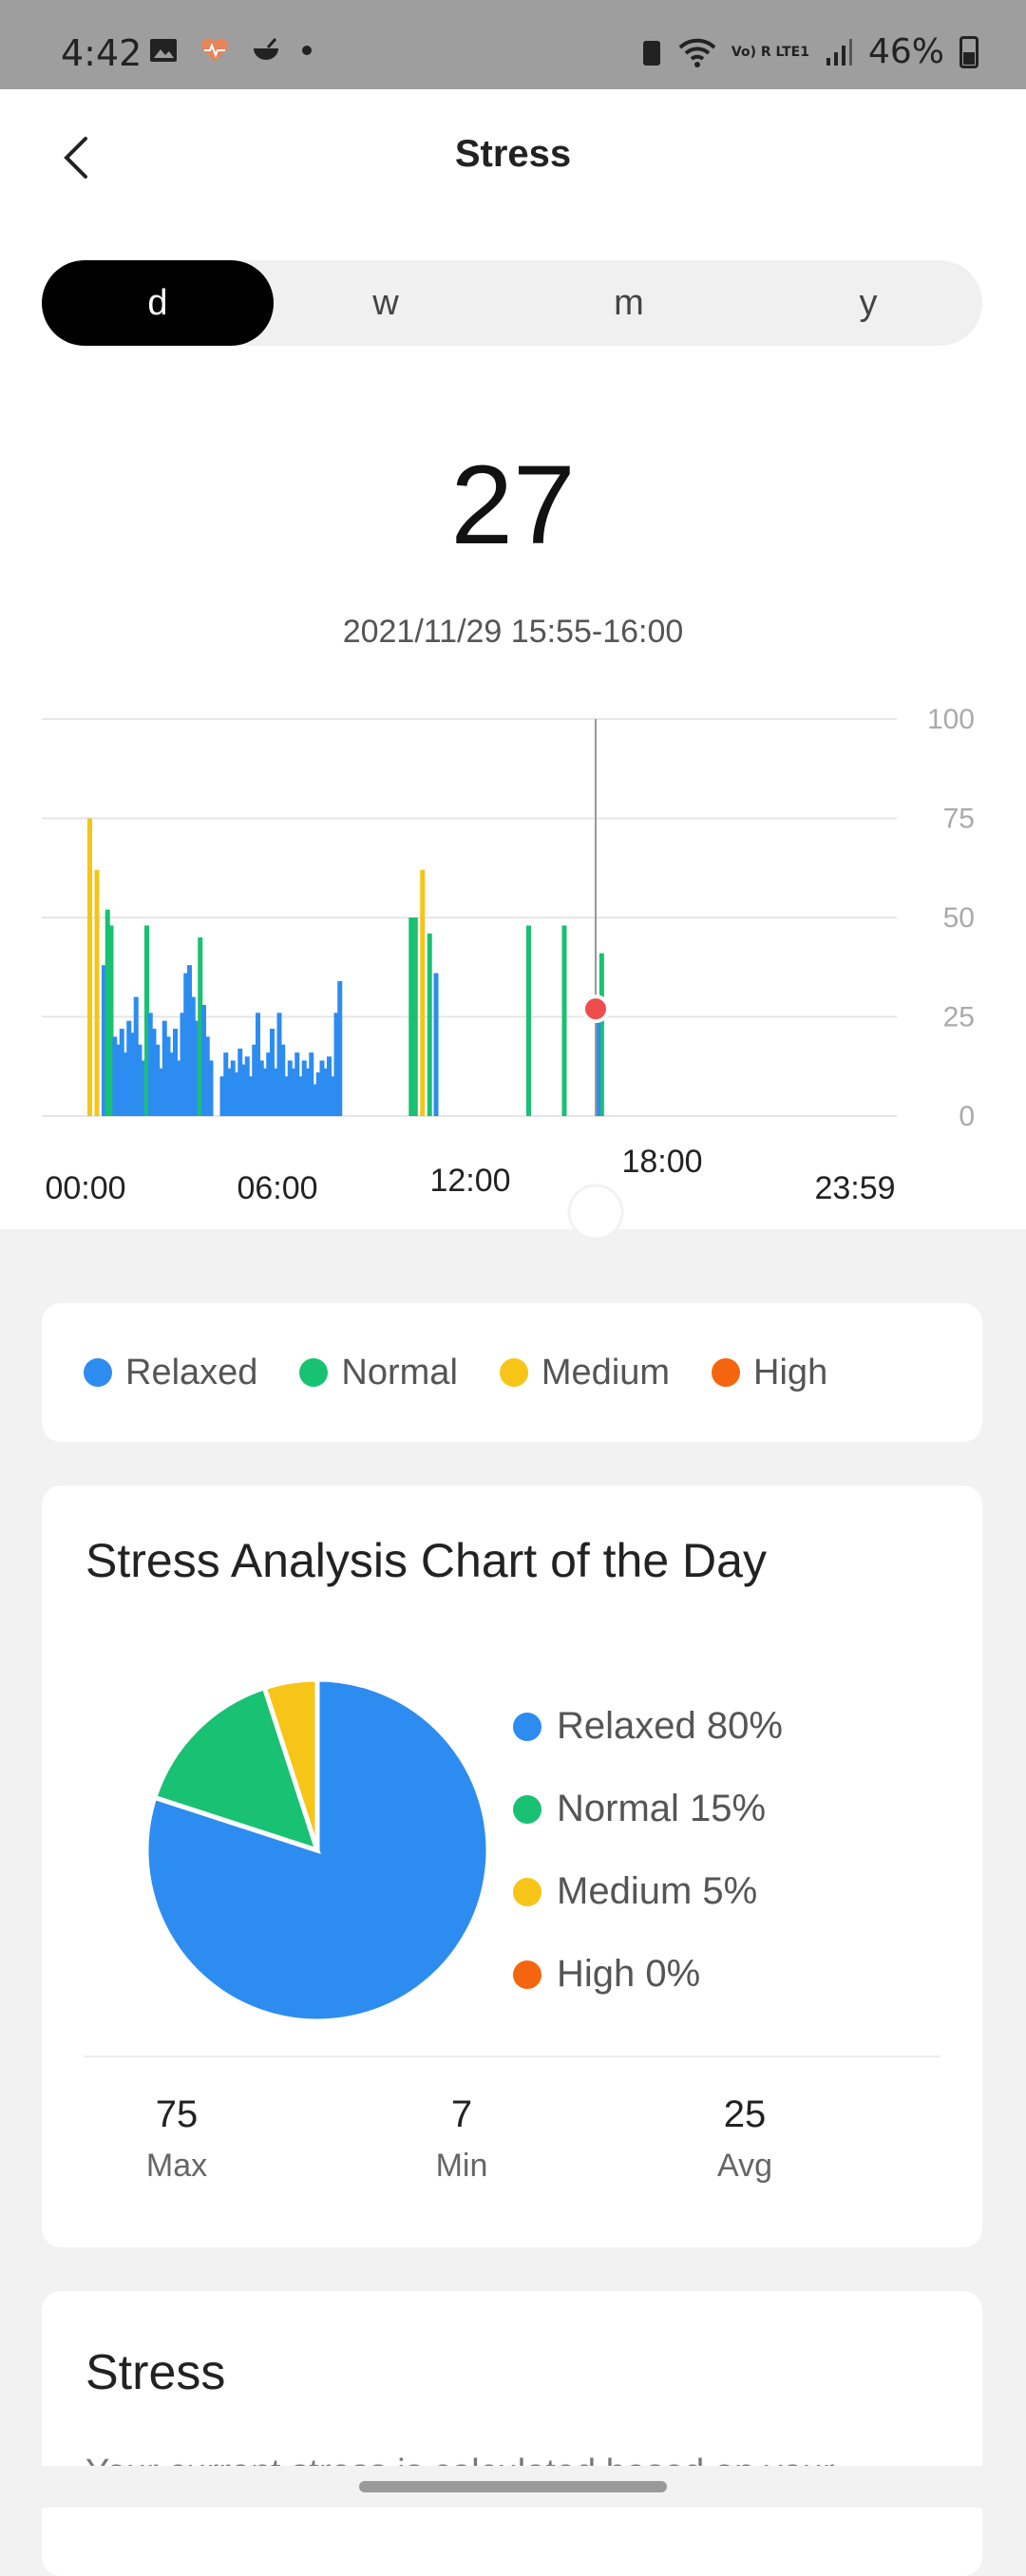  I want to click on pie-legend-relaxed: Relaxed 80%, so click(648, 1726).